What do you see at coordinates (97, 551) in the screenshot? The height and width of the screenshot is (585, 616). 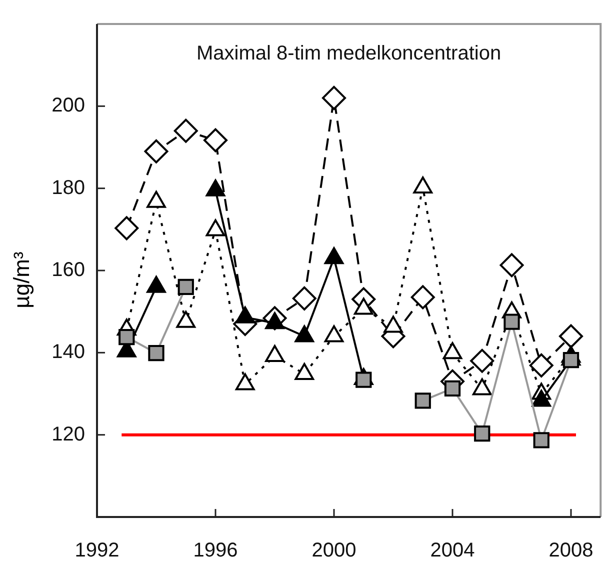 I see `x-tick-label: 1992` at bounding box center [97, 551].